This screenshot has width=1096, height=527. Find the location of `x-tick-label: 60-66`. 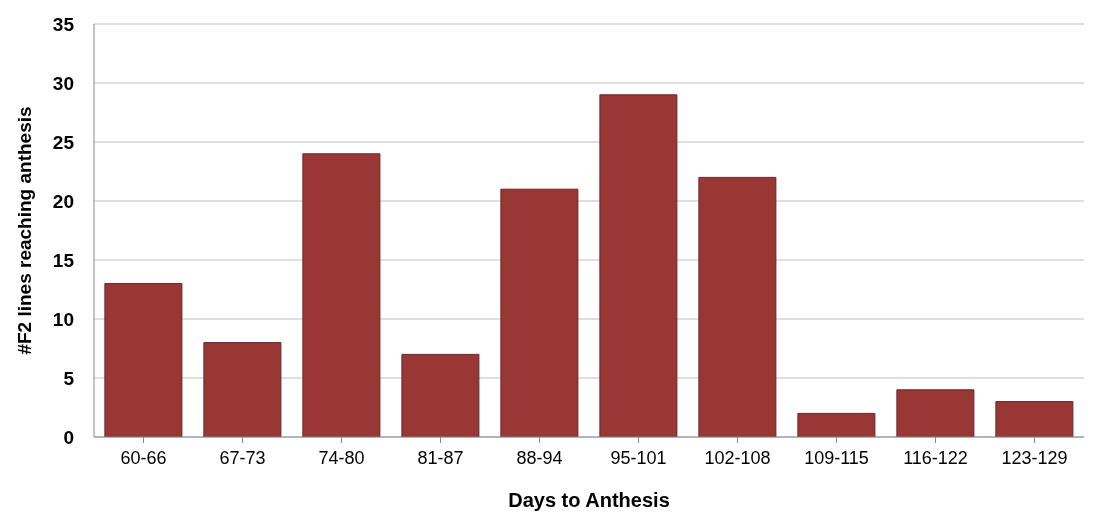

x-tick-label: 60-66 is located at coordinates (143, 457).